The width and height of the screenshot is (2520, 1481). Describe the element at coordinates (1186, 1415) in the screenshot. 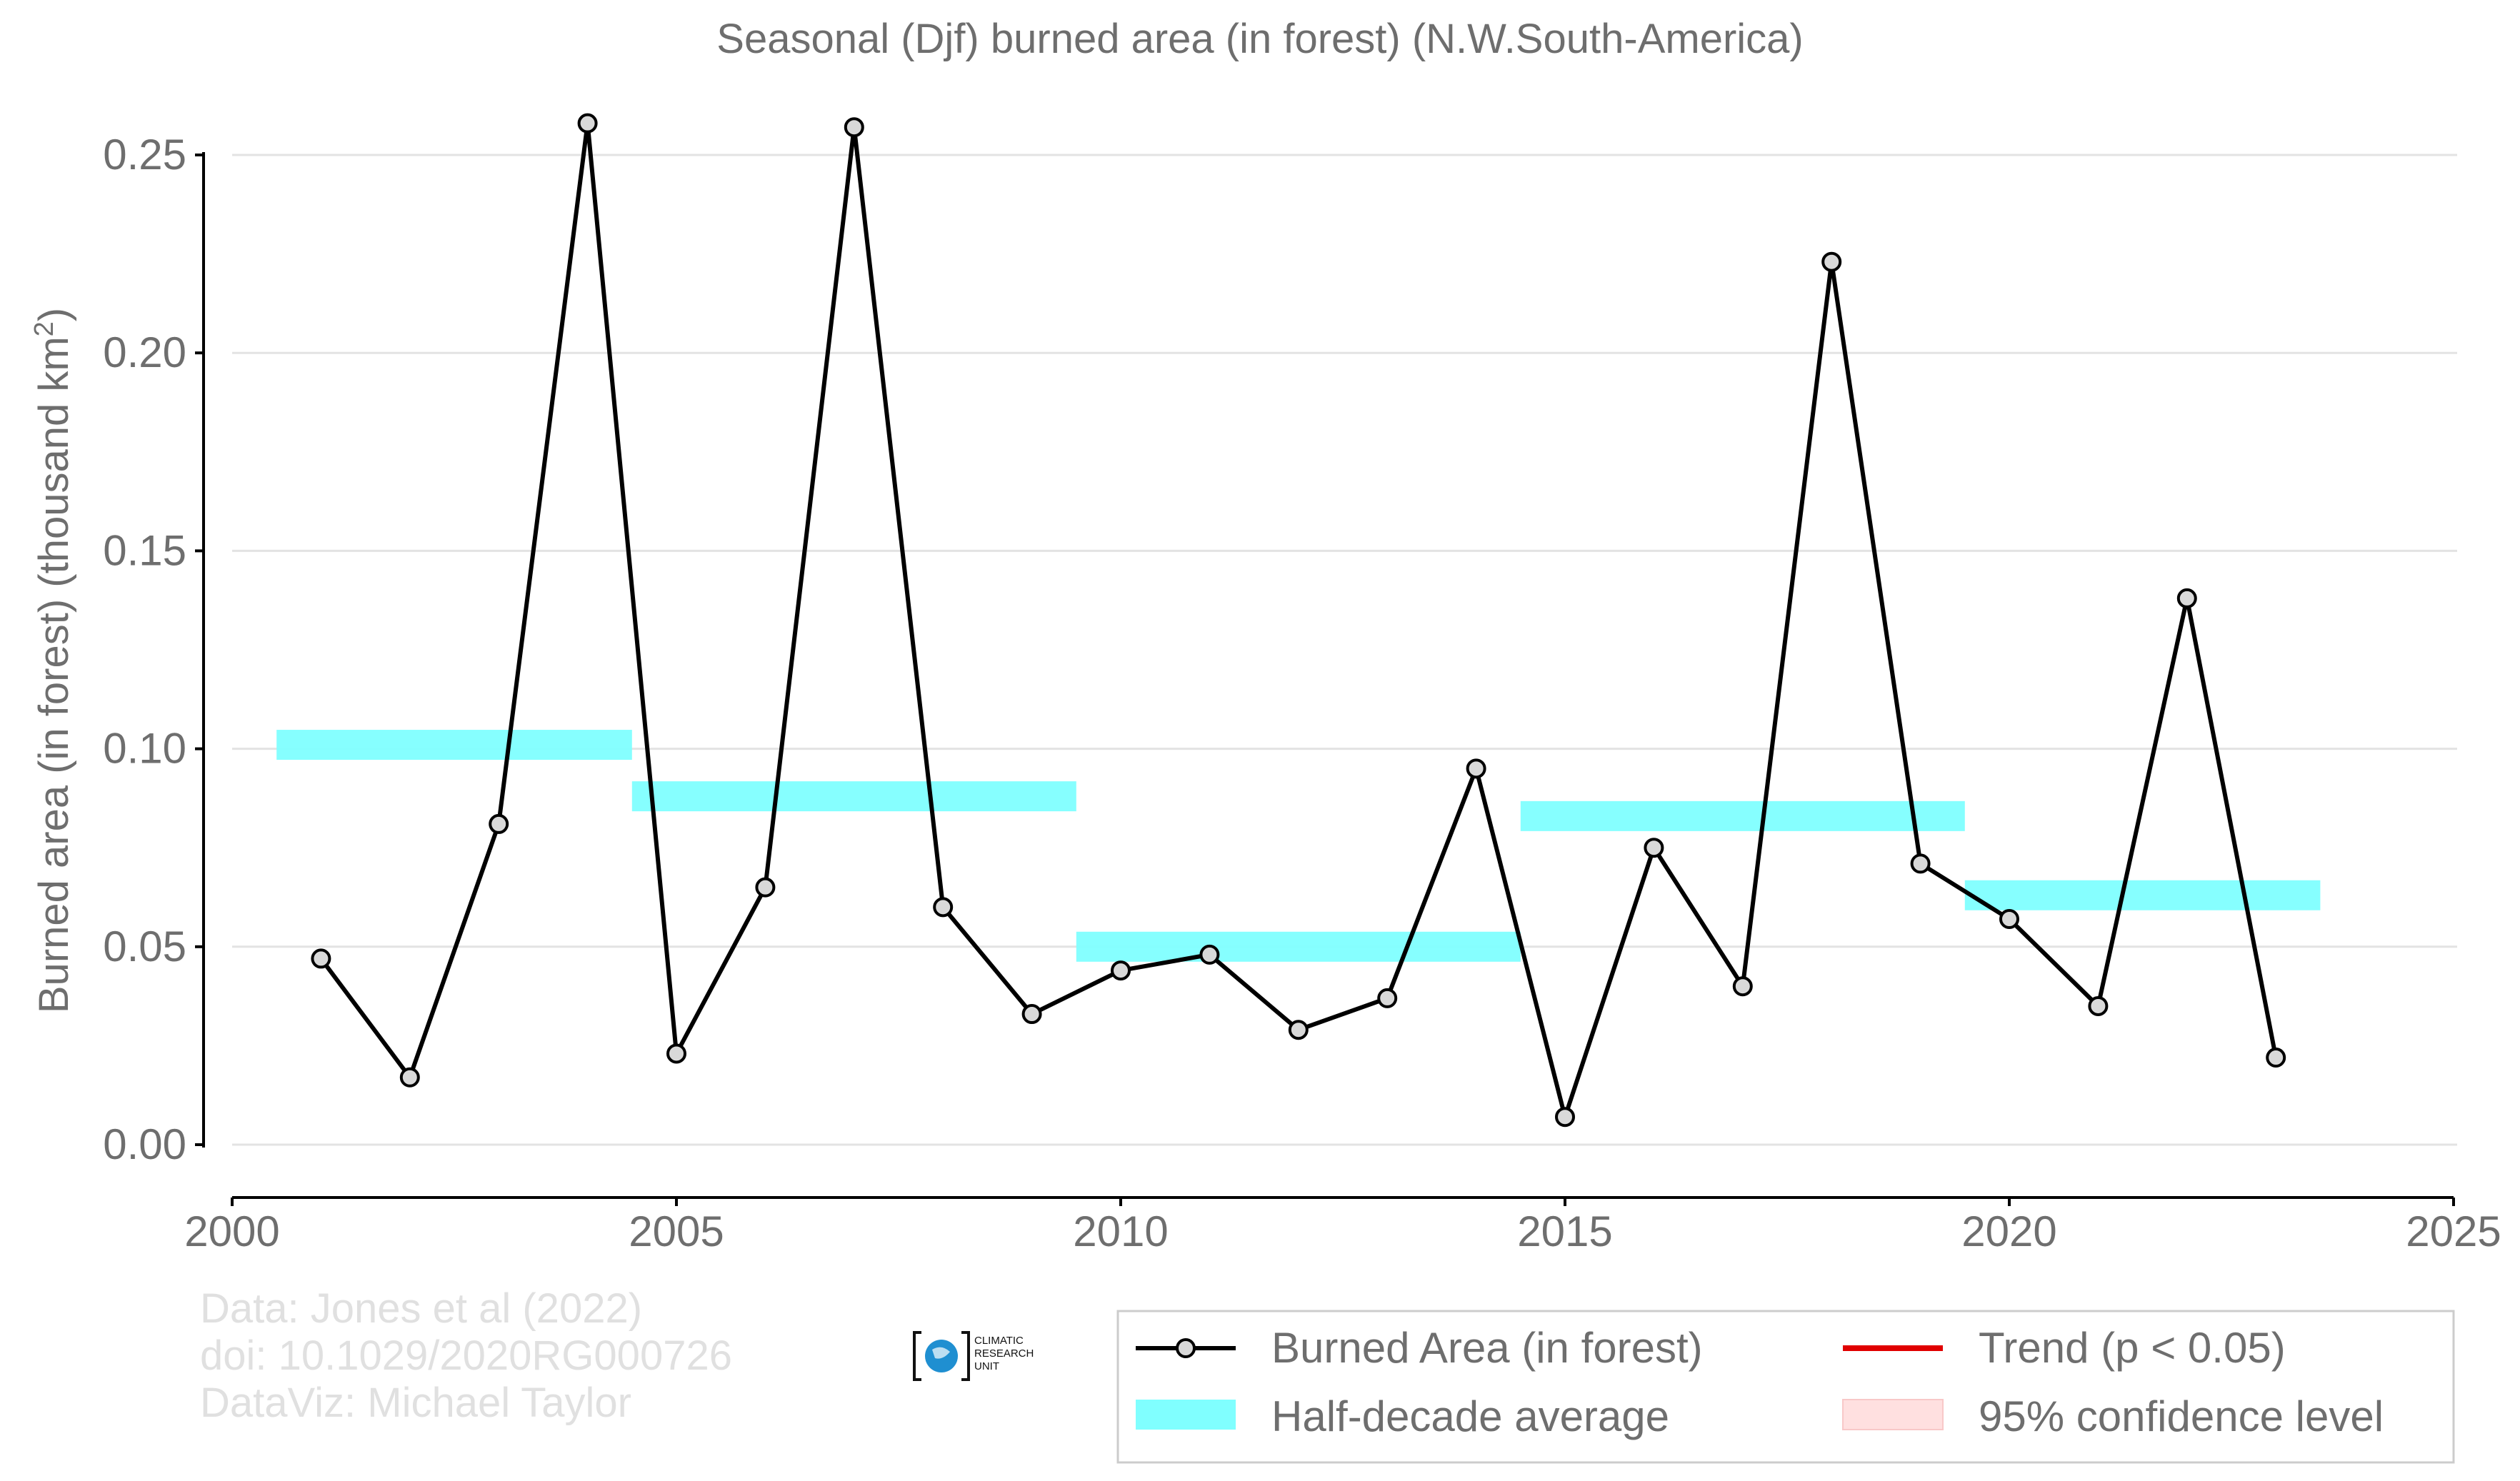

I see `legend-swatch-half-decade` at that location.